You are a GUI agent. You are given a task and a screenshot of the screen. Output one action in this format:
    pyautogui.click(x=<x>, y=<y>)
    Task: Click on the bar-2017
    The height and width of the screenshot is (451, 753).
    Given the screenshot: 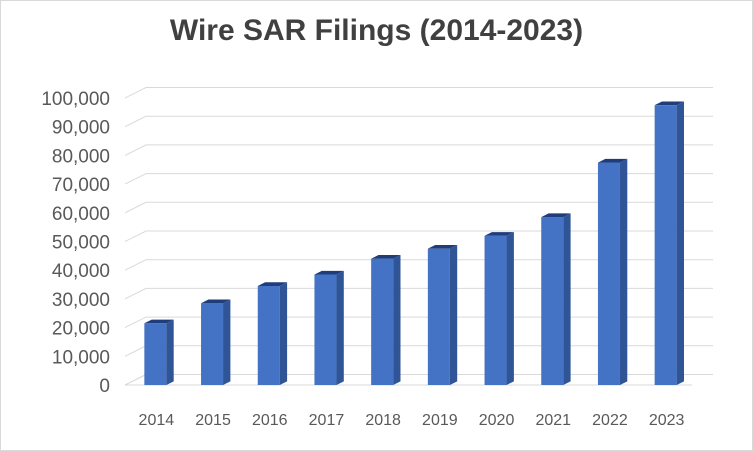 What is the action you would take?
    pyautogui.click(x=329, y=327)
    